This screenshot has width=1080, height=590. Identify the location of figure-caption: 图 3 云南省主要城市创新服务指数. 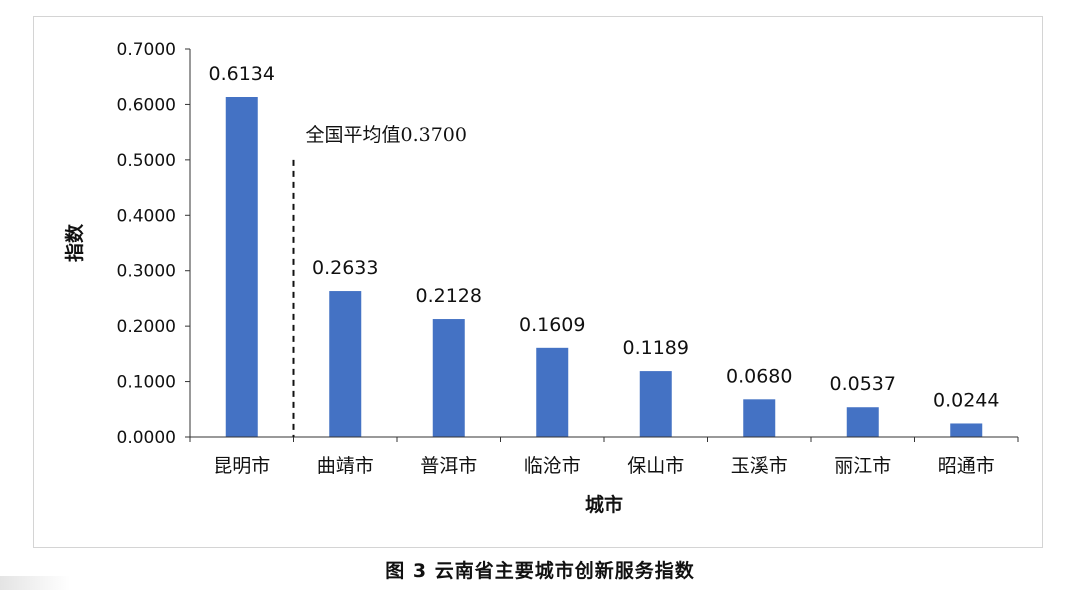
(540, 571).